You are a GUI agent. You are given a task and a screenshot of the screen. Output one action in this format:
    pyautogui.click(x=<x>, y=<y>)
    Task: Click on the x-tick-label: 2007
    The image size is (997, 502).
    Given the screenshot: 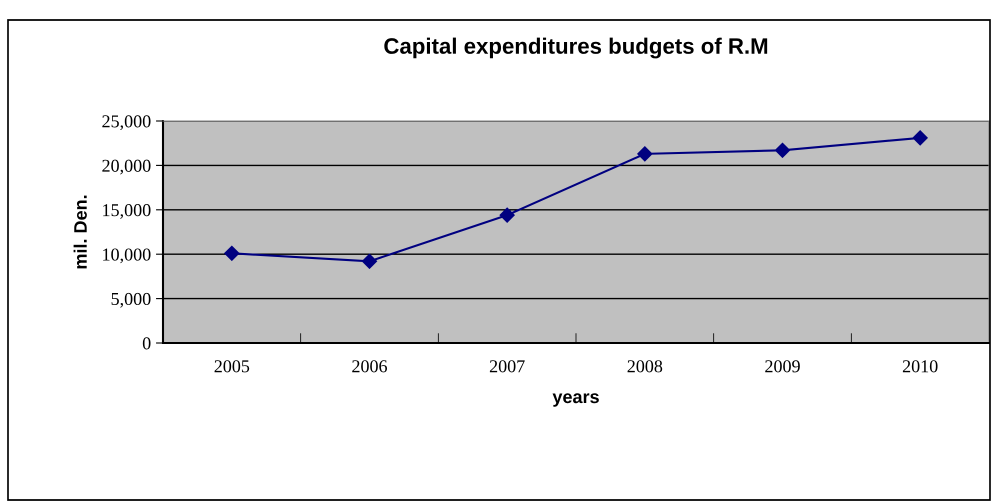 What is the action you would take?
    pyautogui.click(x=507, y=366)
    